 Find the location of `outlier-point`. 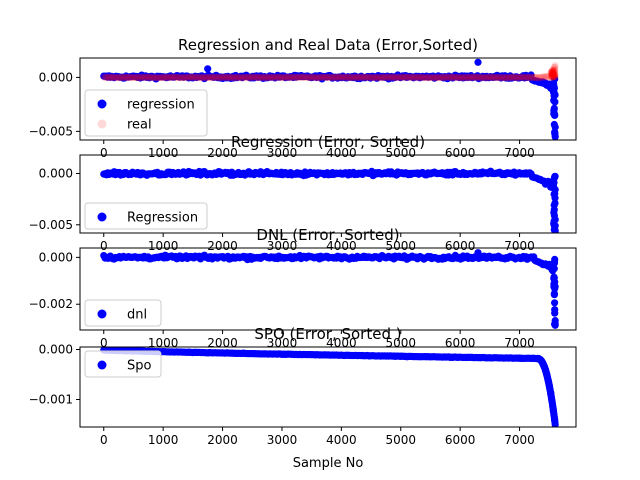

outlier-point is located at coordinates (555, 321).